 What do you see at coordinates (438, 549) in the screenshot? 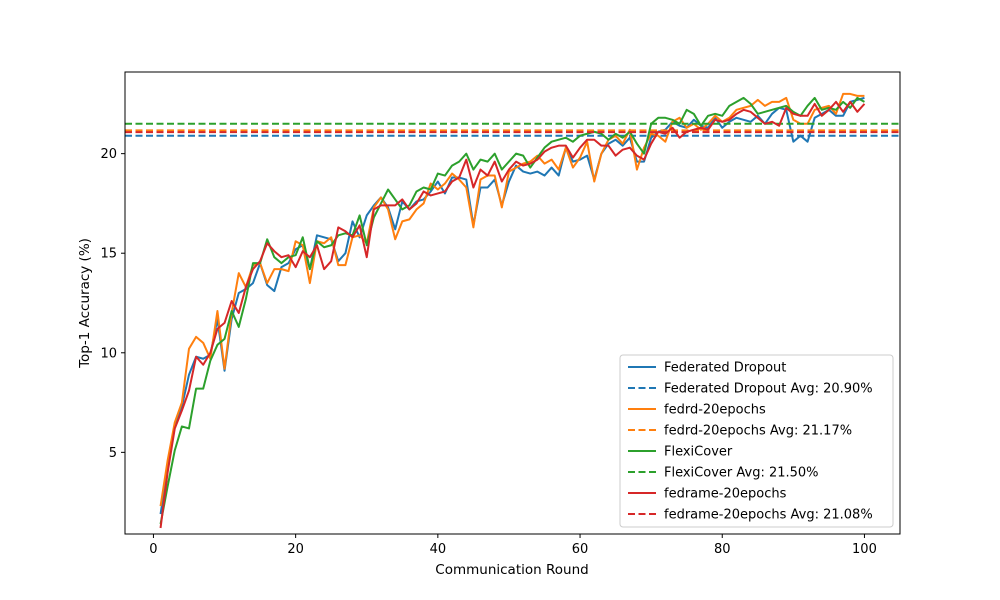
I see `x-tick-label: 40` at bounding box center [438, 549].